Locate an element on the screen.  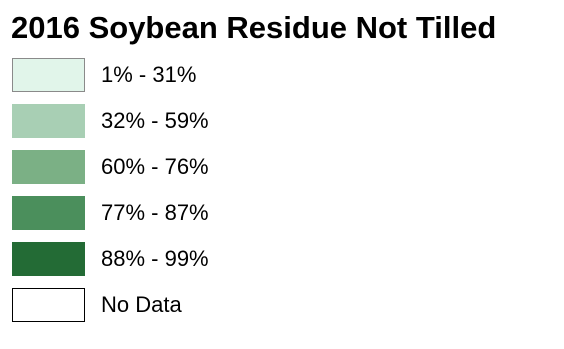
legend-item-label: 88% - 99% is located at coordinates (155, 258).